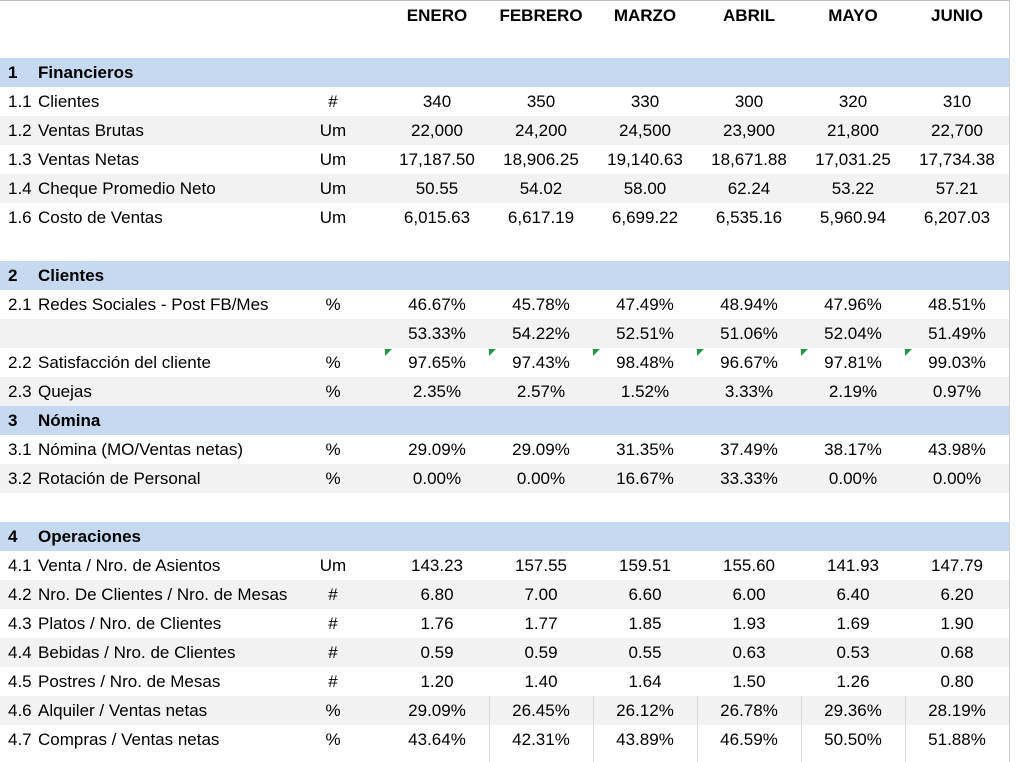  Describe the element at coordinates (853, 101) in the screenshot. I see `value-cell-mayo: 320` at that location.